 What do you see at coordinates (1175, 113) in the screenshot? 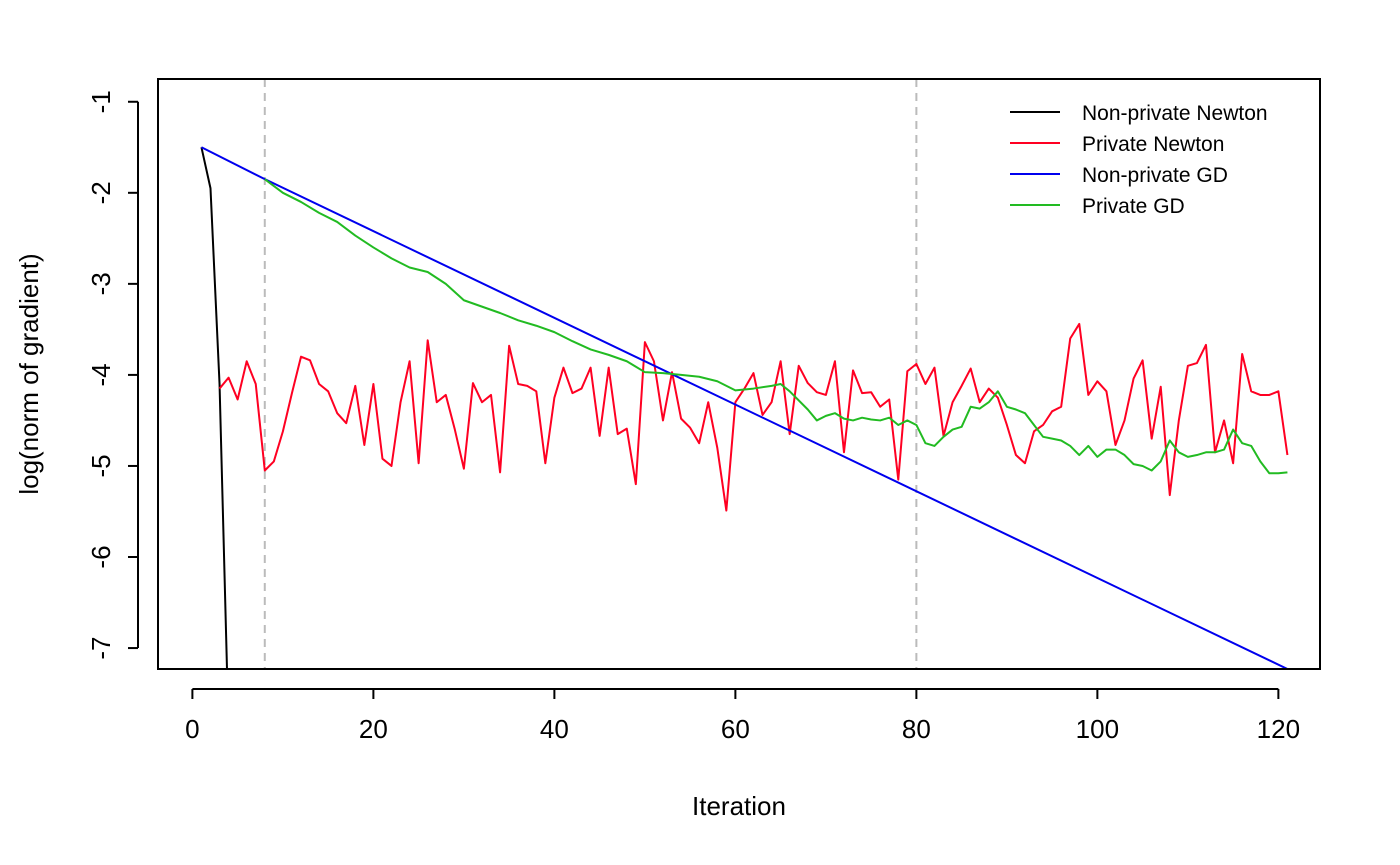
I see `legend-label-0: Non-private Newton` at bounding box center [1175, 113].